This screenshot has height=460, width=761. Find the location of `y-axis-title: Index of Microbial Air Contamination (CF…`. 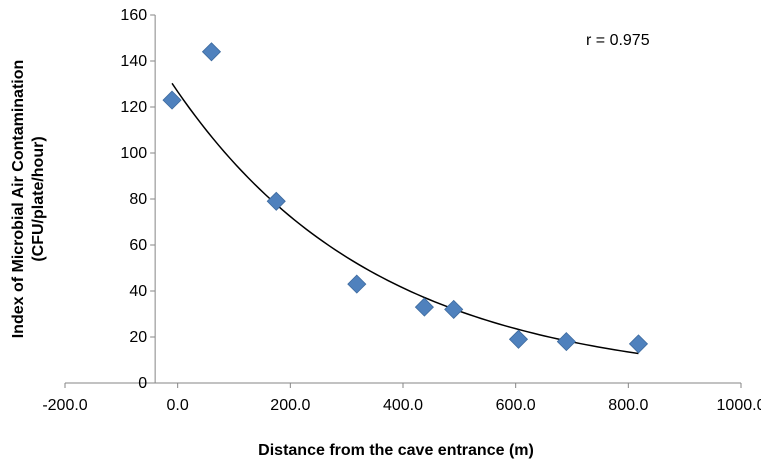

y-axis-title: Index of Microbial Air Contamination (CF… is located at coordinates (28, 199).